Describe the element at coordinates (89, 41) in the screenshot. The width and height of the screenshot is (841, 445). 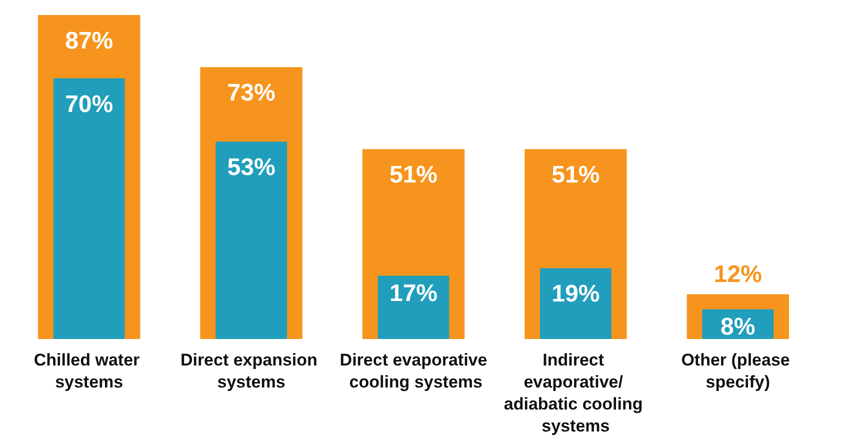
I see `data-label: 87%` at that location.